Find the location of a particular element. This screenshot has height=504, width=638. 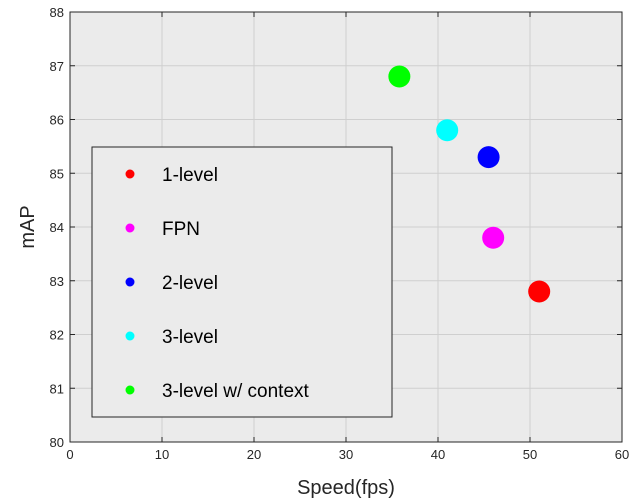

y-tick-label: 80 is located at coordinates (57, 442).